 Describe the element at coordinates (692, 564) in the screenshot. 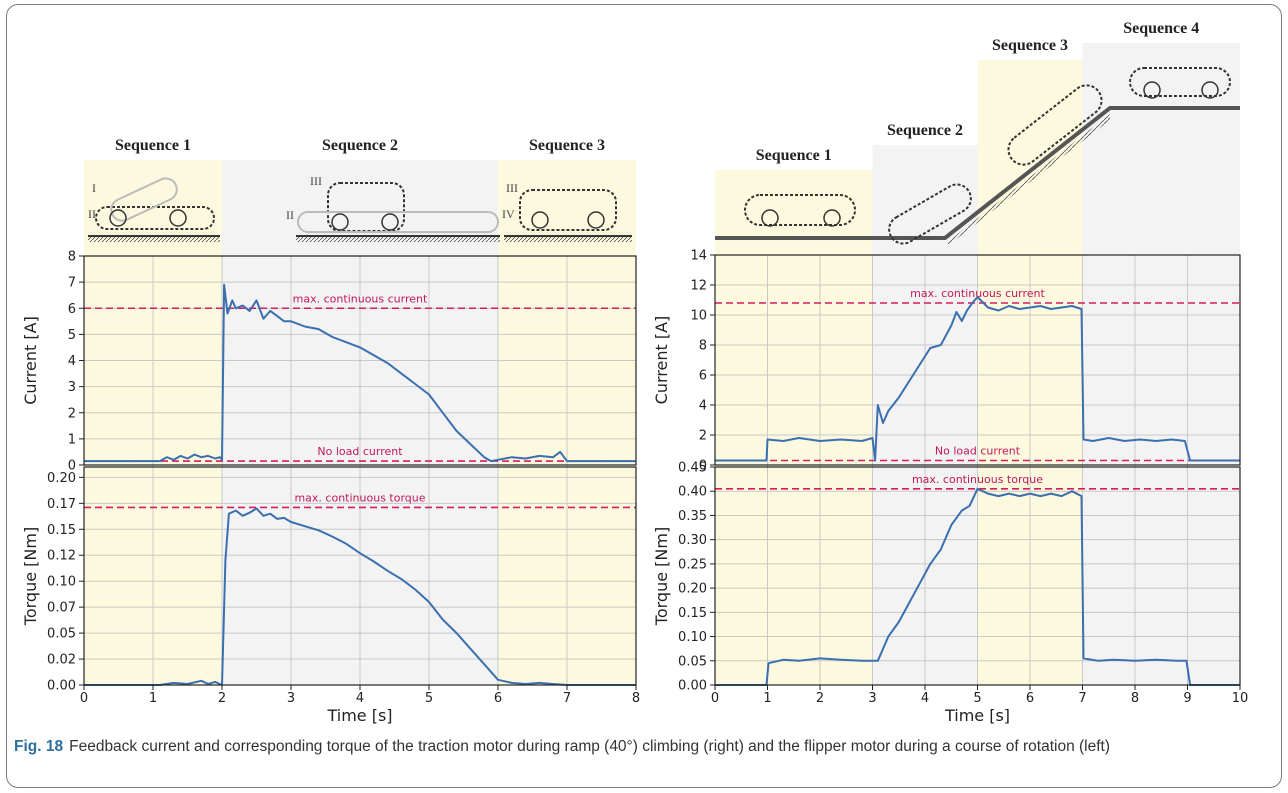

I see `y-tick-label: 0.25` at that location.